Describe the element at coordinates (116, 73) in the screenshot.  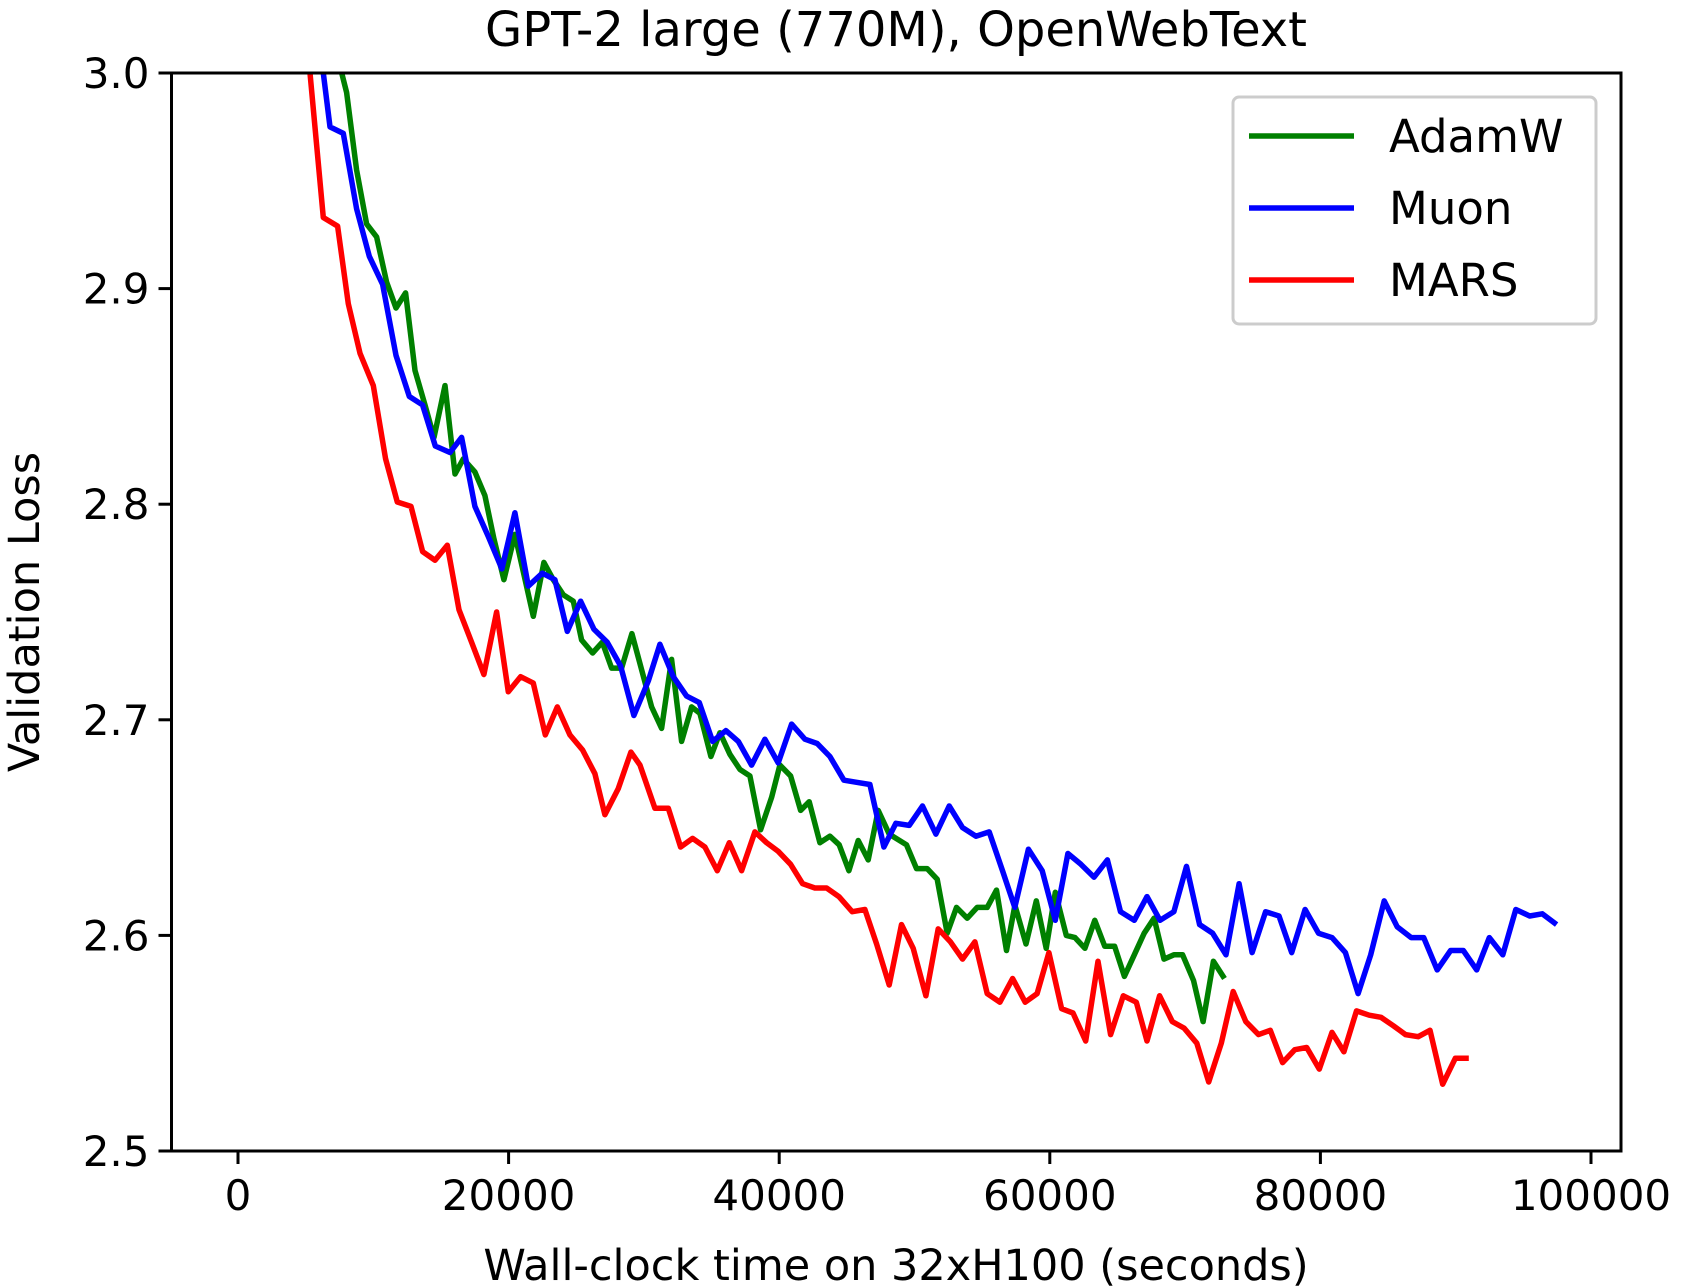
I see `y-tick-label: 3.0` at that location.